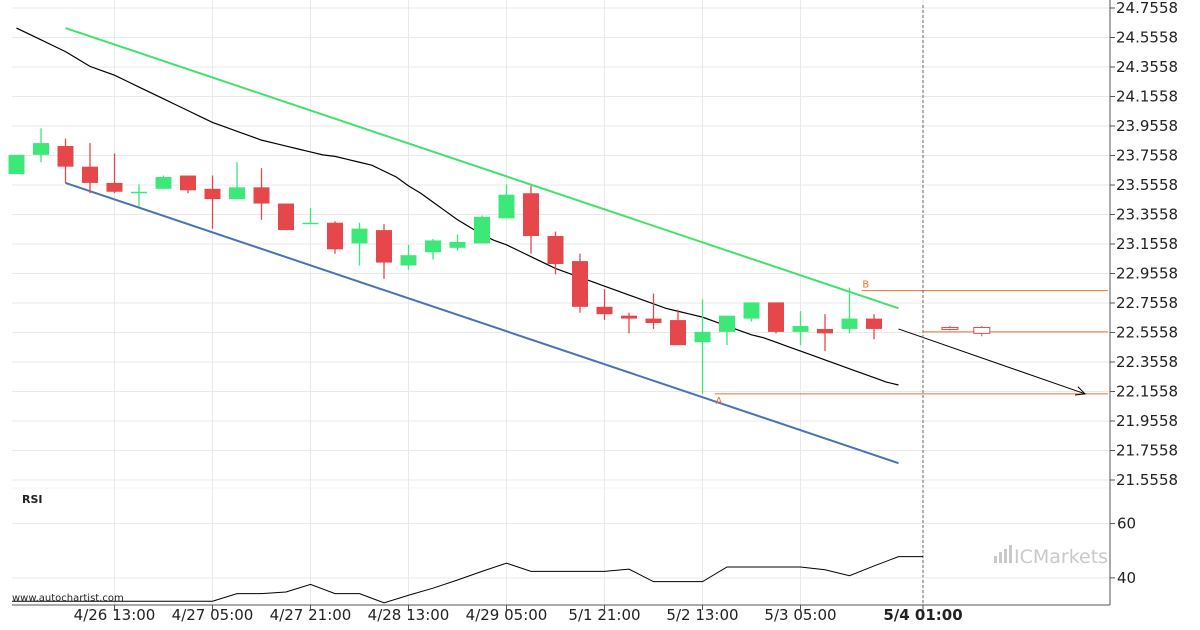 This screenshot has width=1200, height=630. What do you see at coordinates (409, 615) in the screenshot?
I see `time-label: 4/28 13:00` at bounding box center [409, 615].